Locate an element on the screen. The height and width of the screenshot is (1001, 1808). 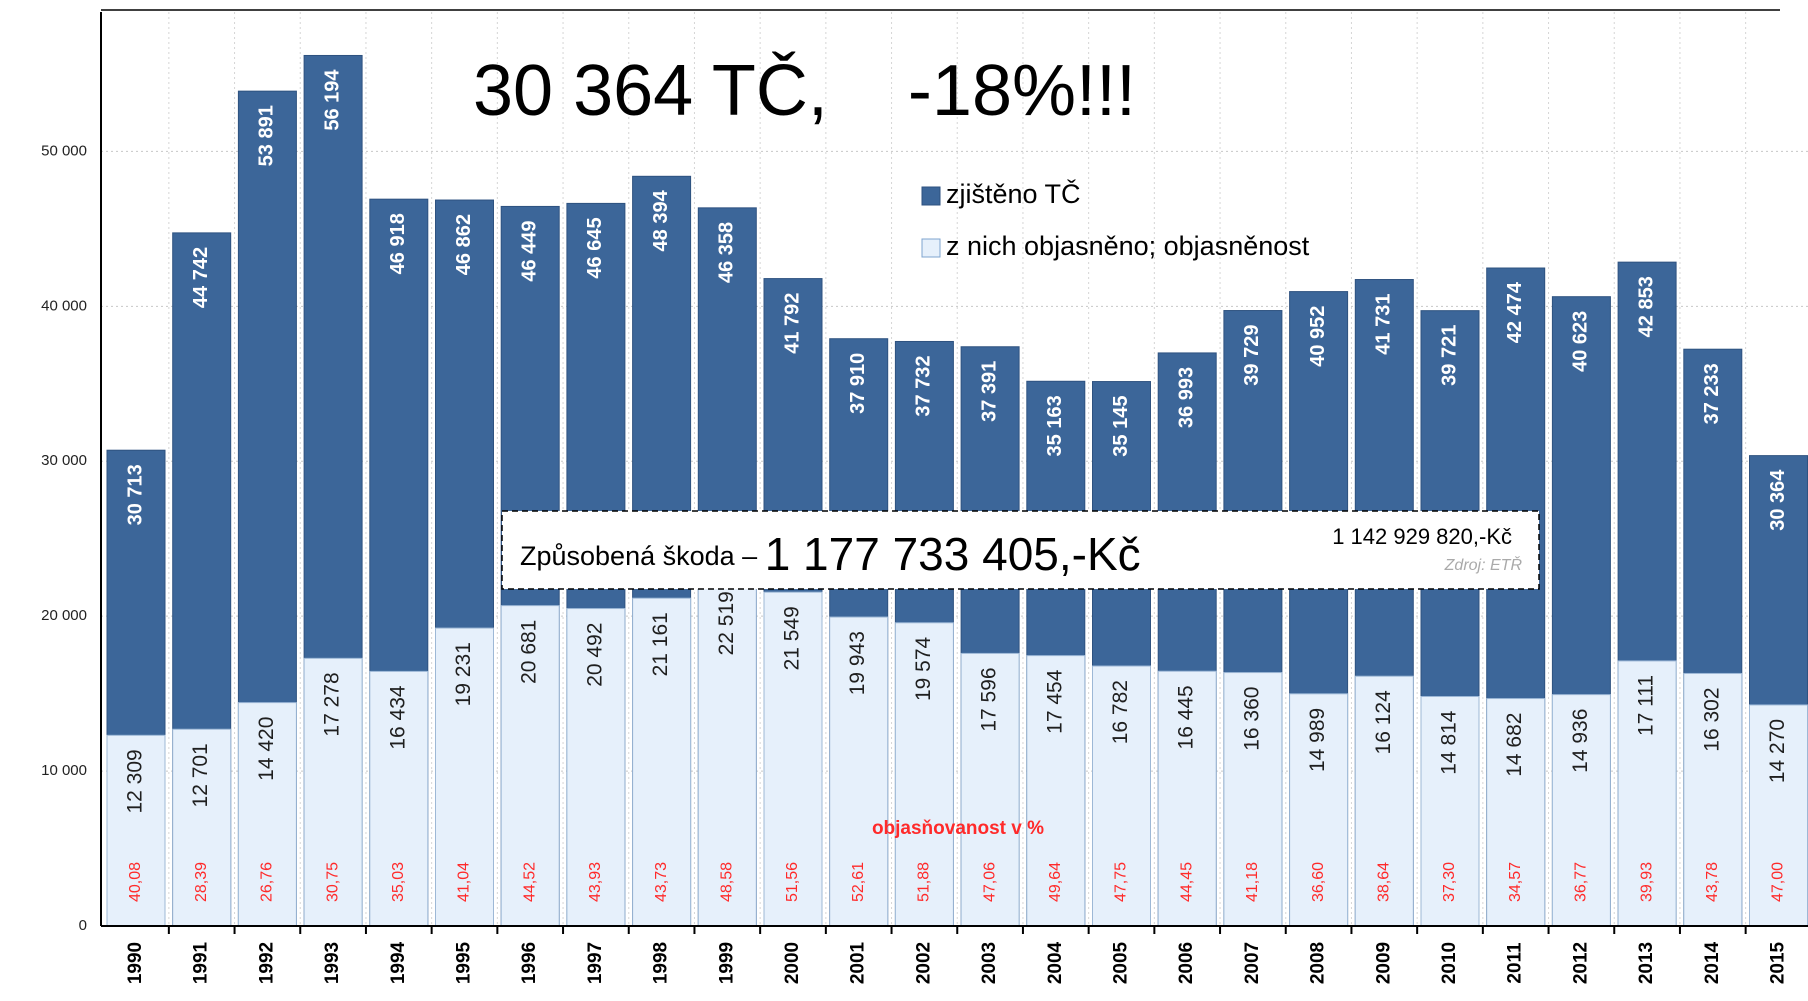
data-label: 48 394 is located at coordinates (661, 220).